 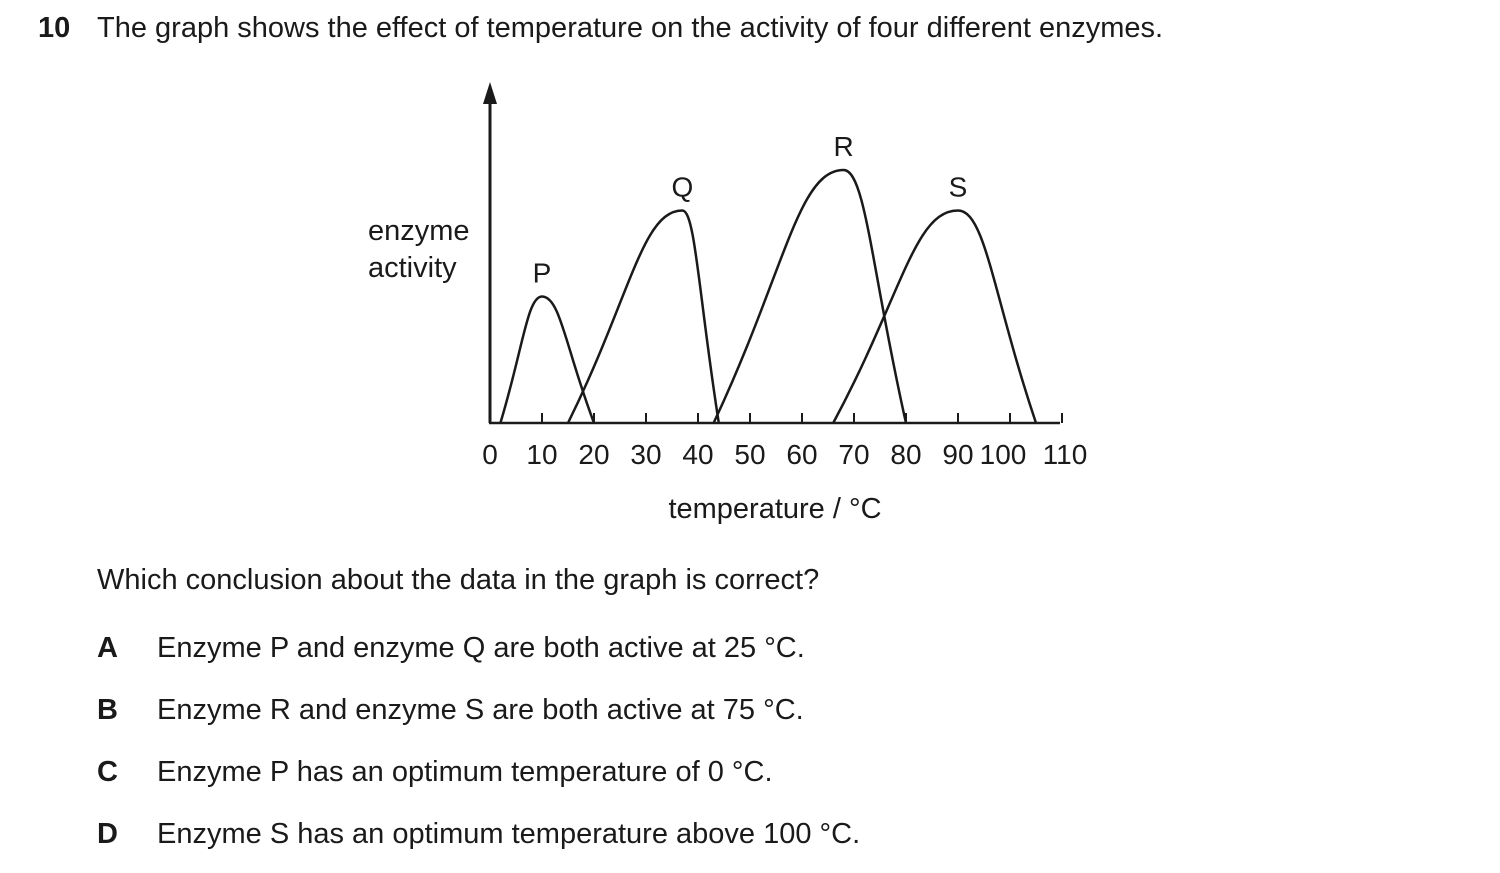 What do you see at coordinates (958, 186) in the screenshot?
I see `curve-label-s: S` at bounding box center [958, 186].